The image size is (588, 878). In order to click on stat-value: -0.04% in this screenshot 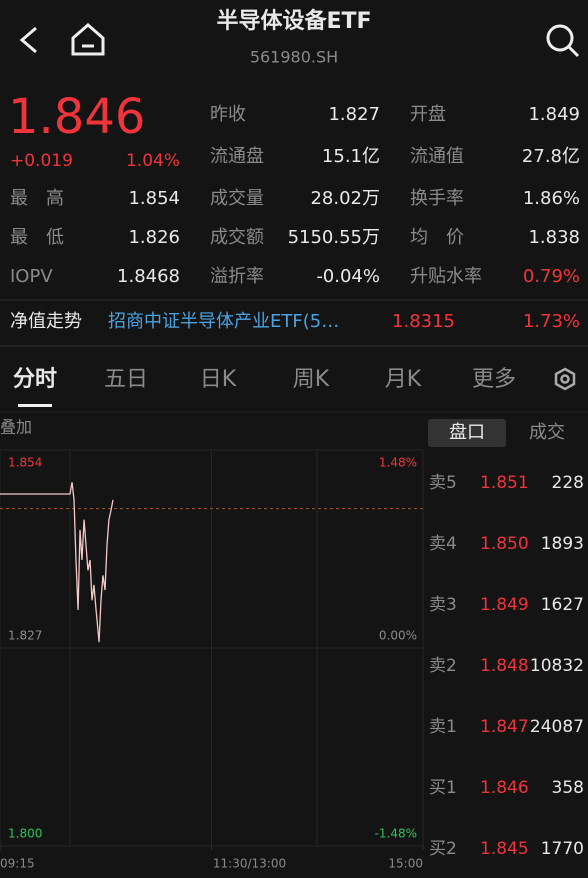, I will do `click(348, 276)`.